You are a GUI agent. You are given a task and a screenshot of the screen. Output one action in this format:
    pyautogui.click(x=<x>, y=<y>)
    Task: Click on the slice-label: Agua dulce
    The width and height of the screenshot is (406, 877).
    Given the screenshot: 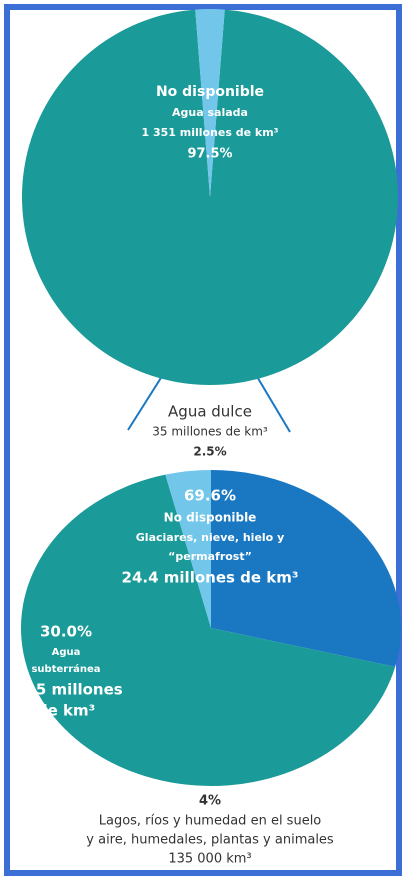 What is the action you would take?
    pyautogui.click(x=210, y=412)
    